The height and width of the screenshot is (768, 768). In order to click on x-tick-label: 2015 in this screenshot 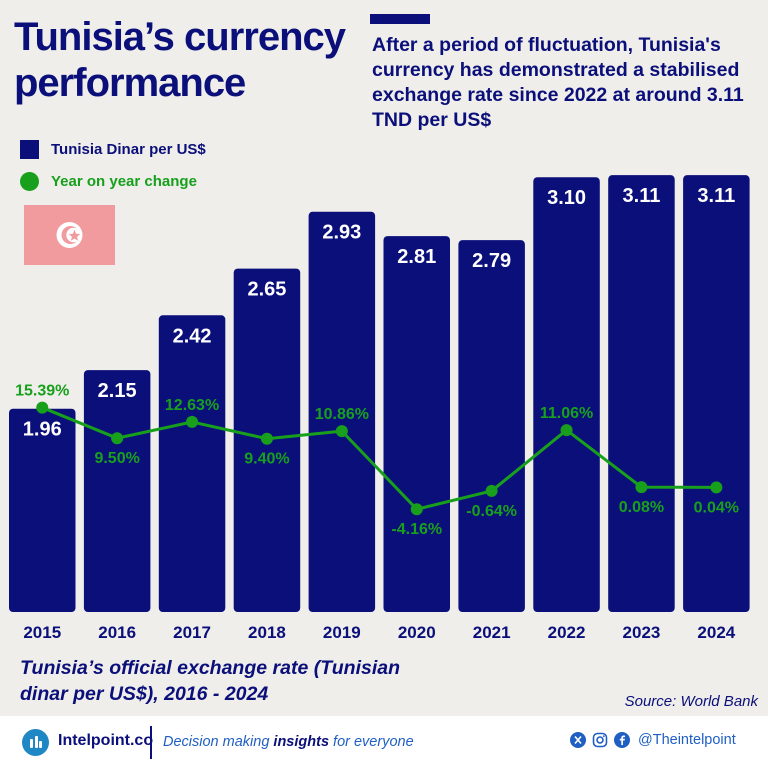, I will do `click(42, 632)`.